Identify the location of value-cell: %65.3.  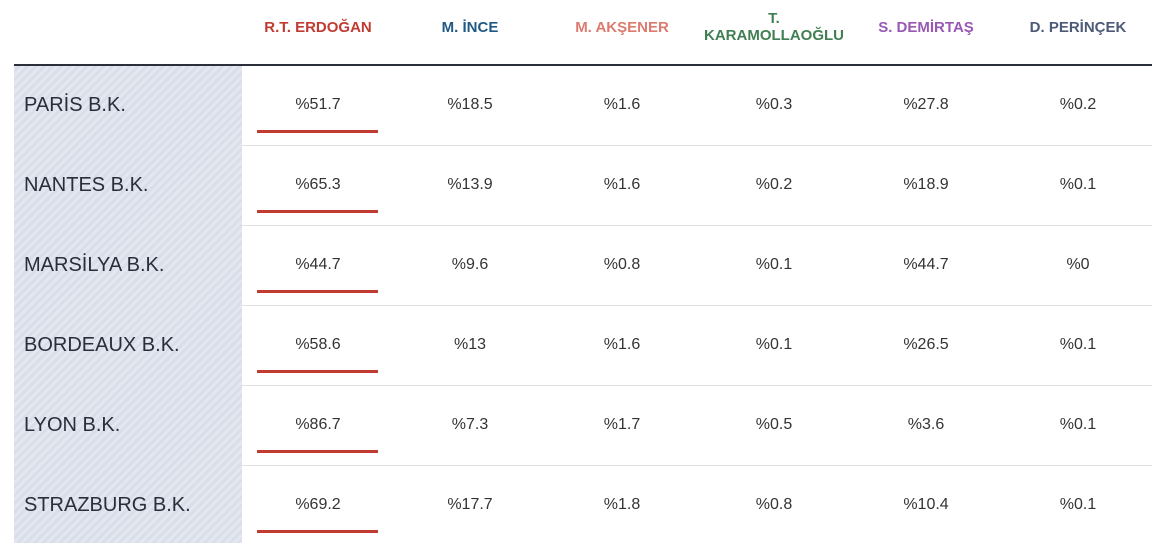
(318, 184).